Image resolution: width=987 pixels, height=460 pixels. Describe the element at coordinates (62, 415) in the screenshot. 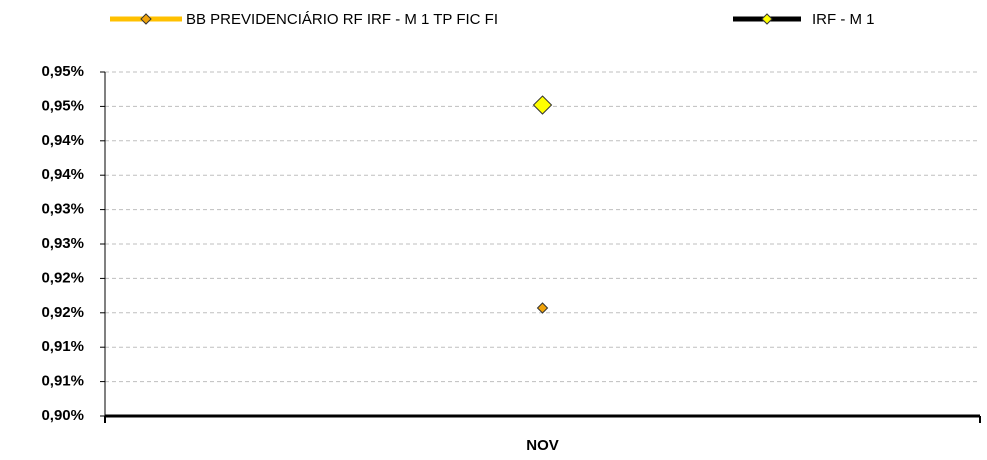

I see `y-tick-label: 0,90%` at that location.